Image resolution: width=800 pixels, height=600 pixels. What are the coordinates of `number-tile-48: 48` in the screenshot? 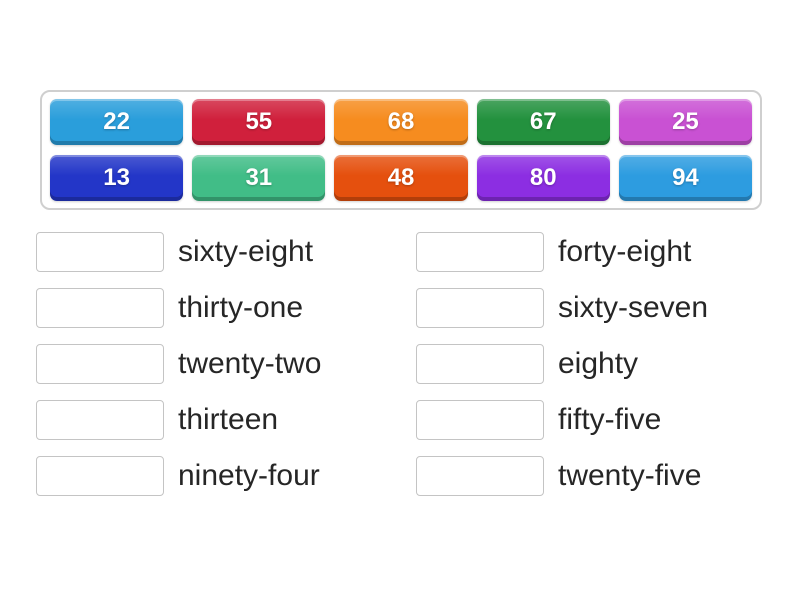 It's located at (401, 178).